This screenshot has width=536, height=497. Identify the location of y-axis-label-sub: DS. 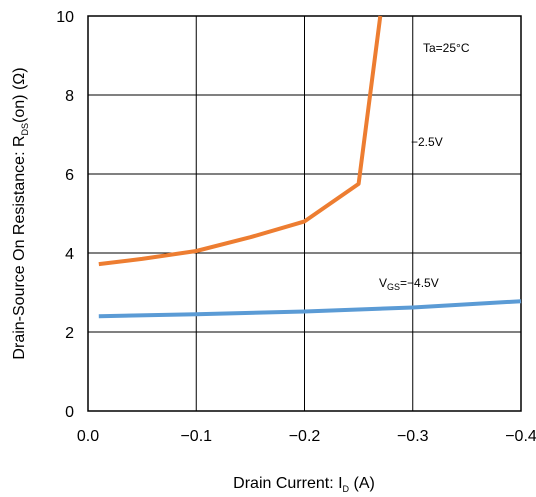
(25, 129).